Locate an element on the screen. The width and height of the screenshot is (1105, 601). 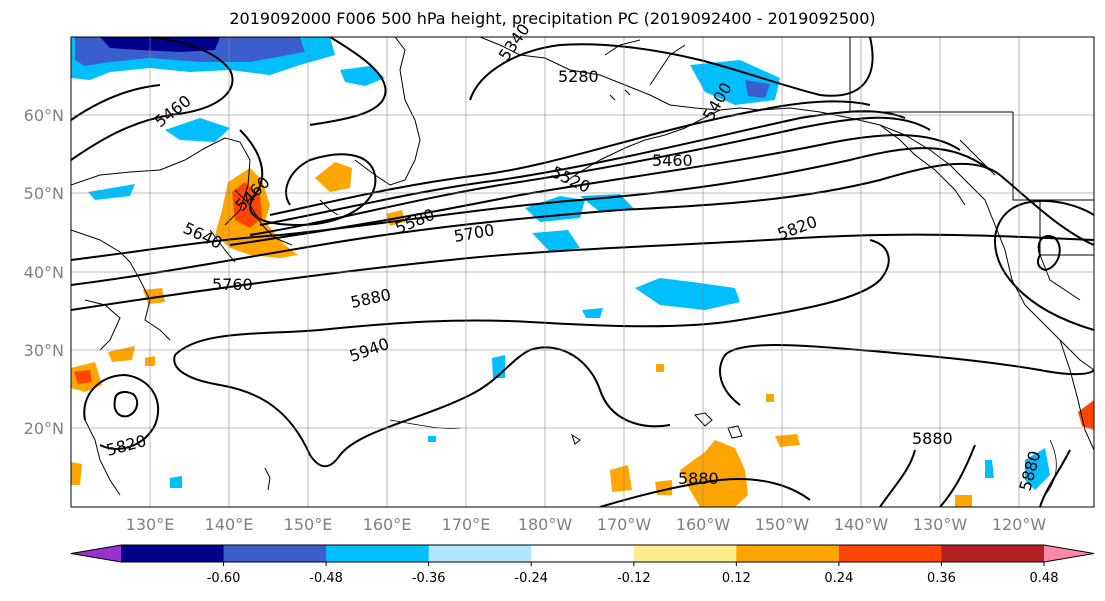
colorbar-tick-label: -0.36 is located at coordinates (429, 578).